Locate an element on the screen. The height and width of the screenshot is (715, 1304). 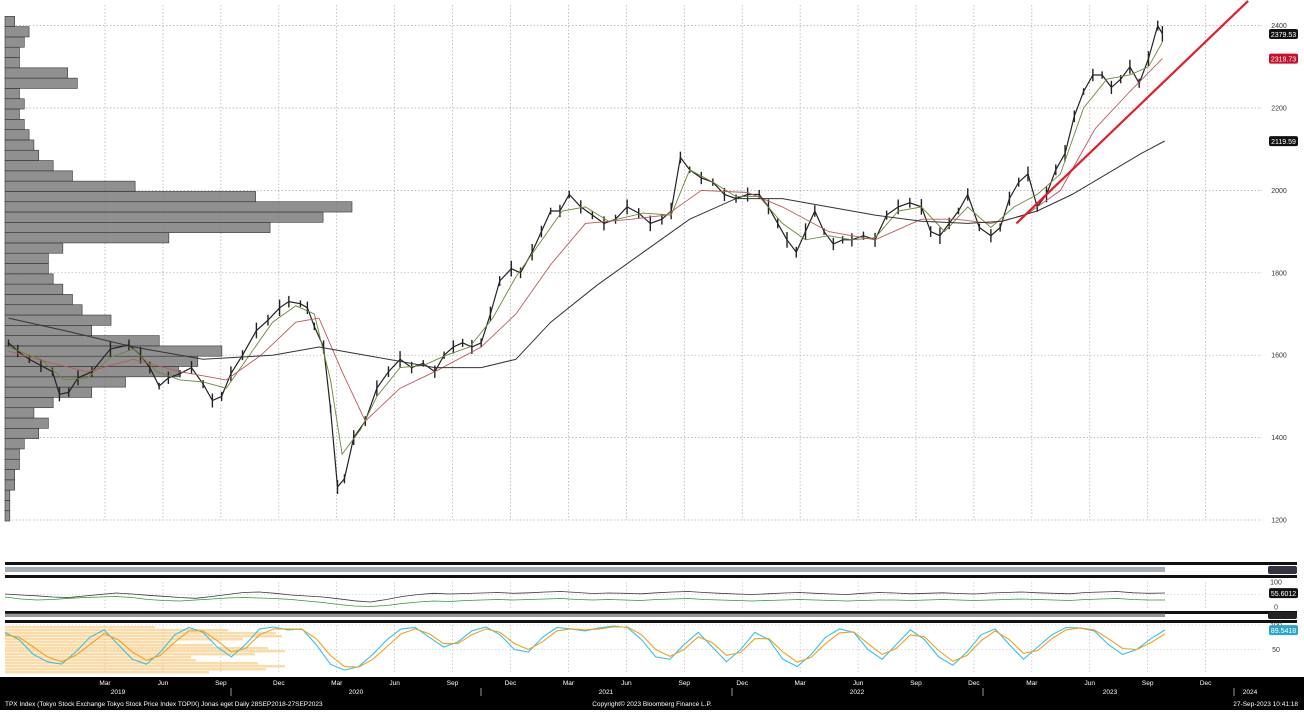
oscillator-line is located at coordinates (585, 597).